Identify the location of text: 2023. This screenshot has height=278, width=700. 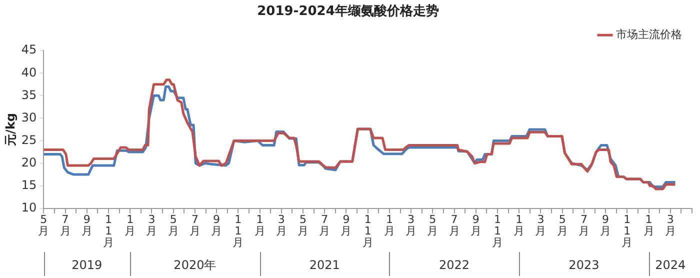
(584, 265).